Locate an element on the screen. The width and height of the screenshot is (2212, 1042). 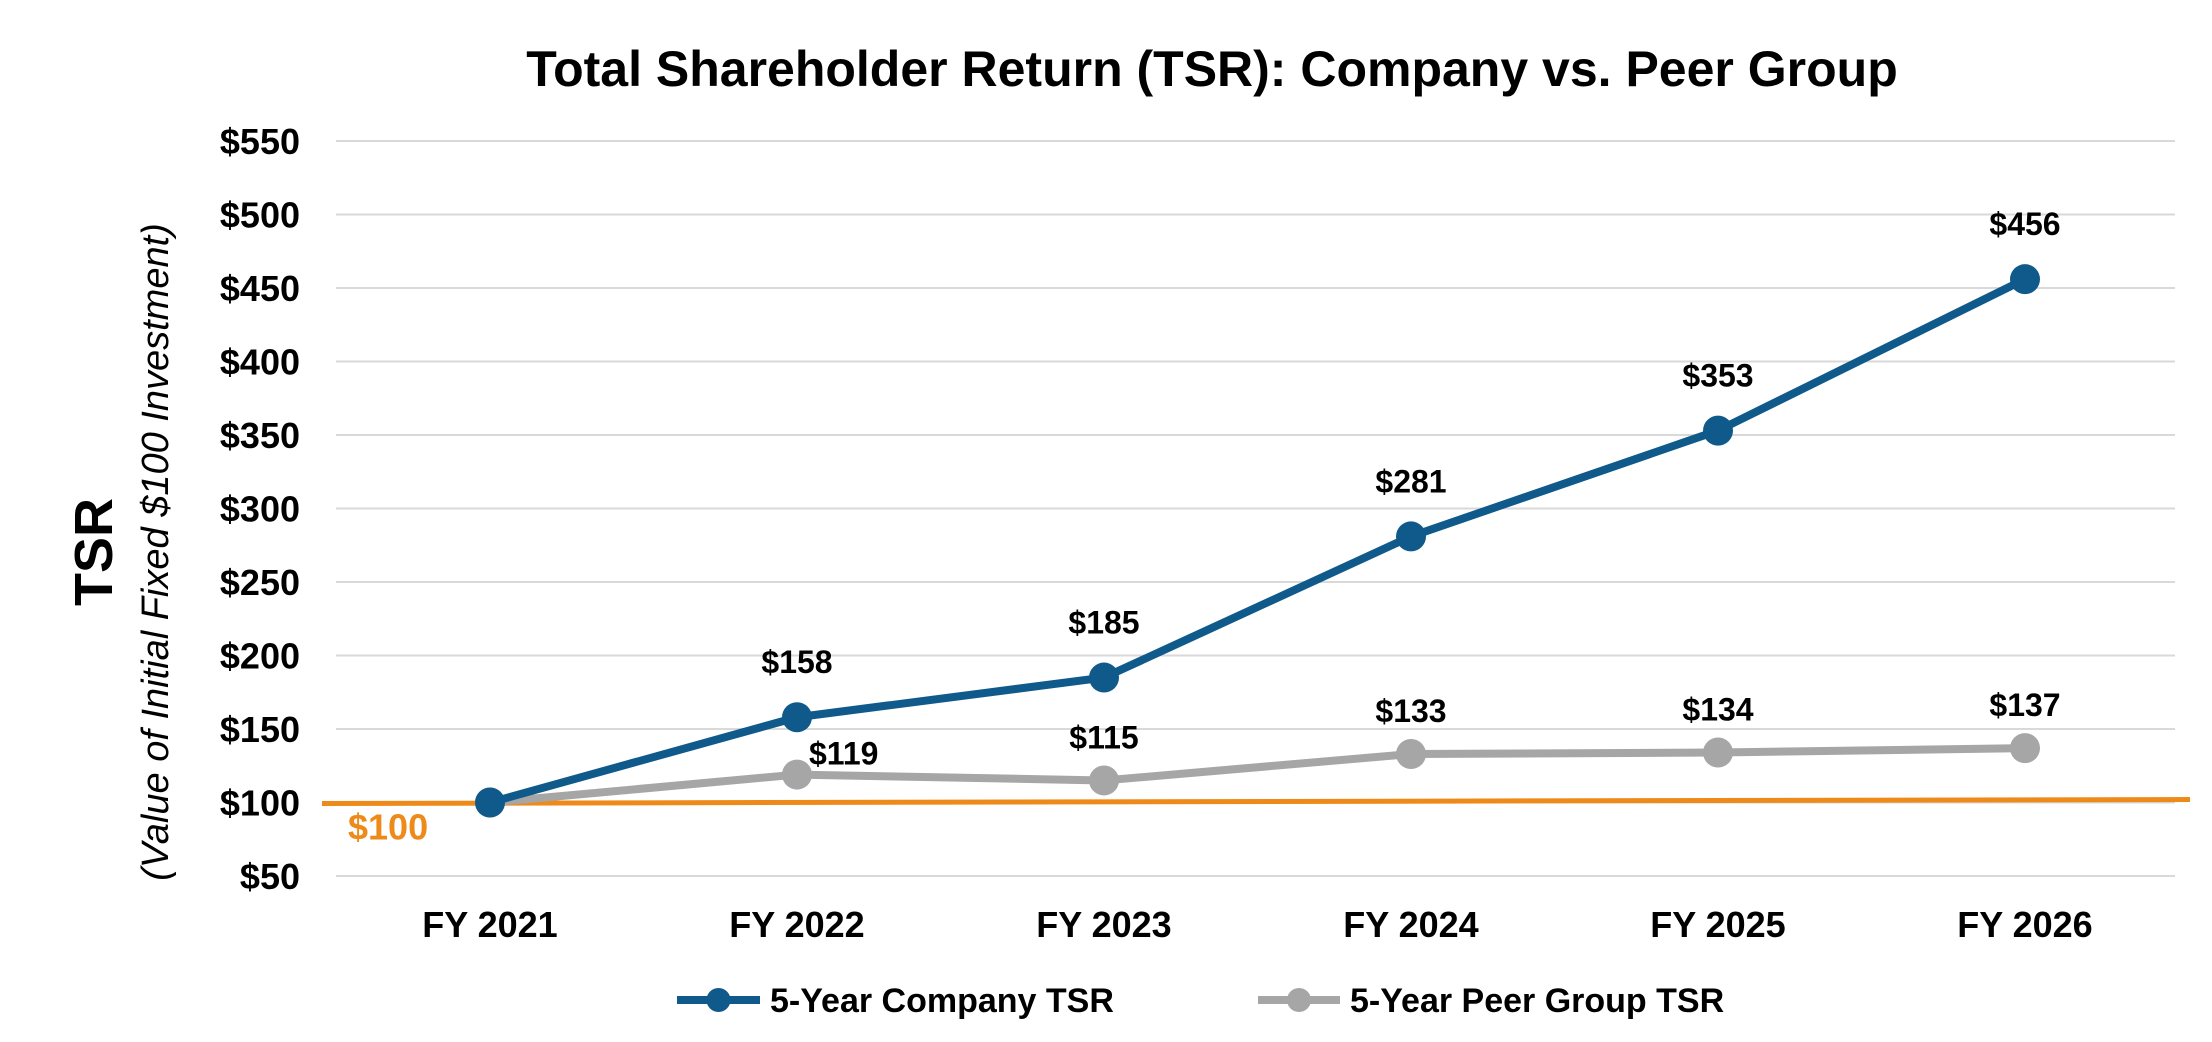
series-line is located at coordinates (1257, 775).